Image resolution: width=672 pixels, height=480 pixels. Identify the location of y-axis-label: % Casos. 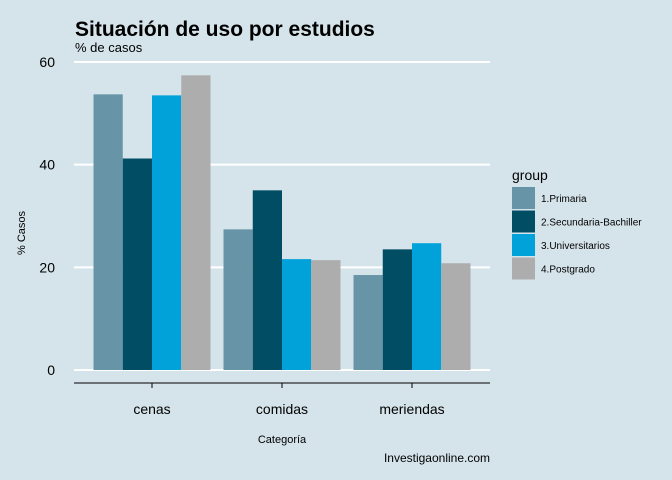
(22, 232).